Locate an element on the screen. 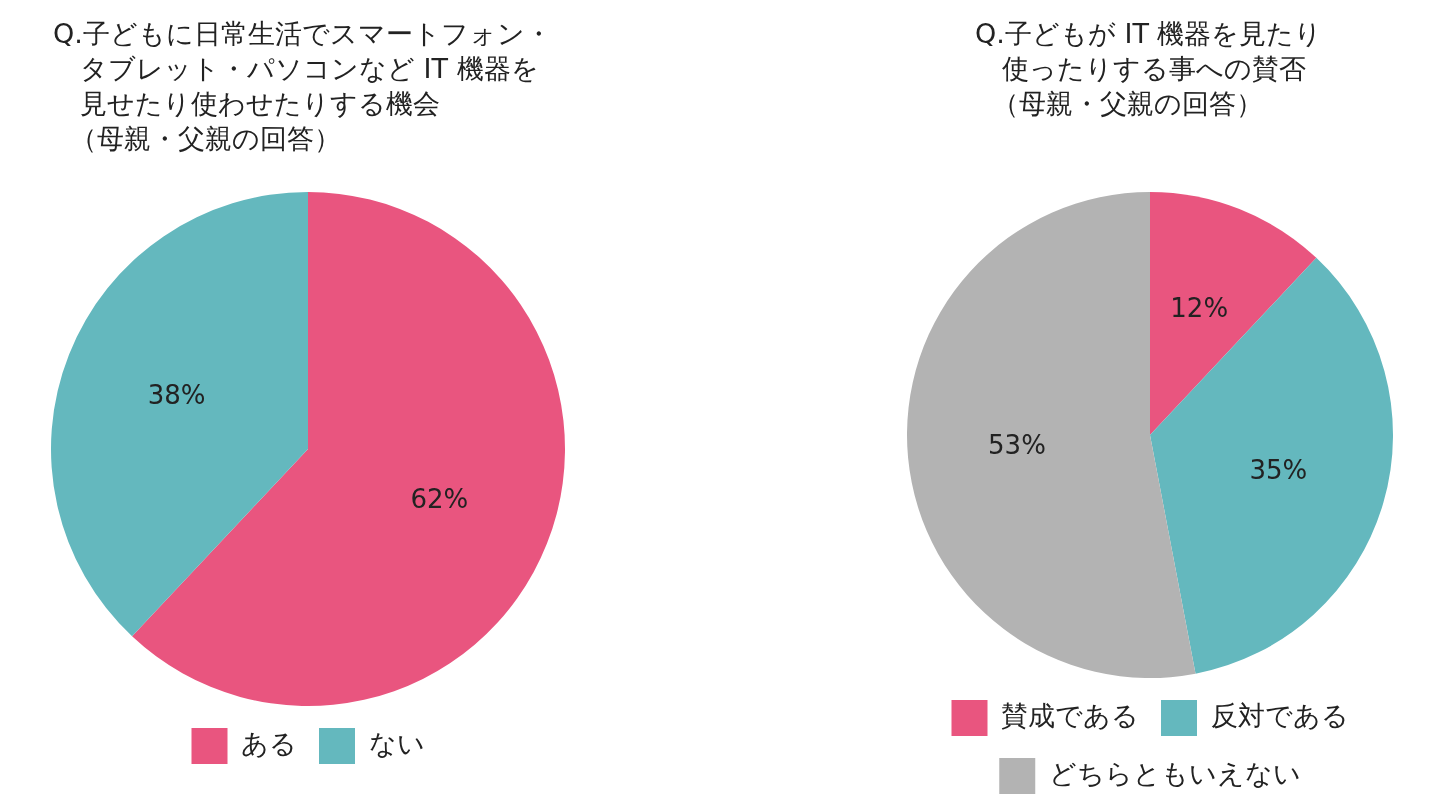 The image size is (1436, 805). legend-label: ある is located at coordinates (269, 744).